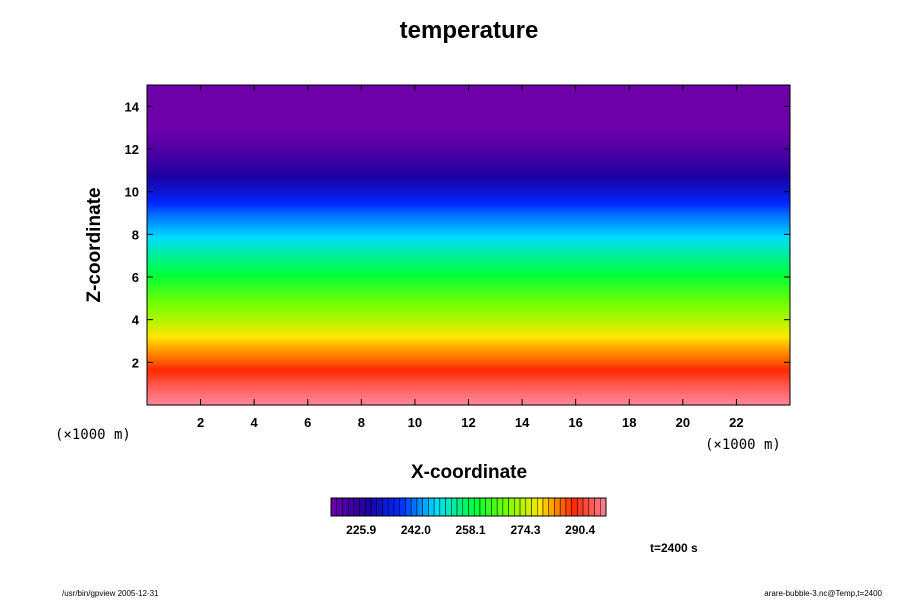 The height and width of the screenshot is (600, 900). What do you see at coordinates (525, 530) in the screenshot?
I see `colorbar-tick-label: 274.3` at bounding box center [525, 530].